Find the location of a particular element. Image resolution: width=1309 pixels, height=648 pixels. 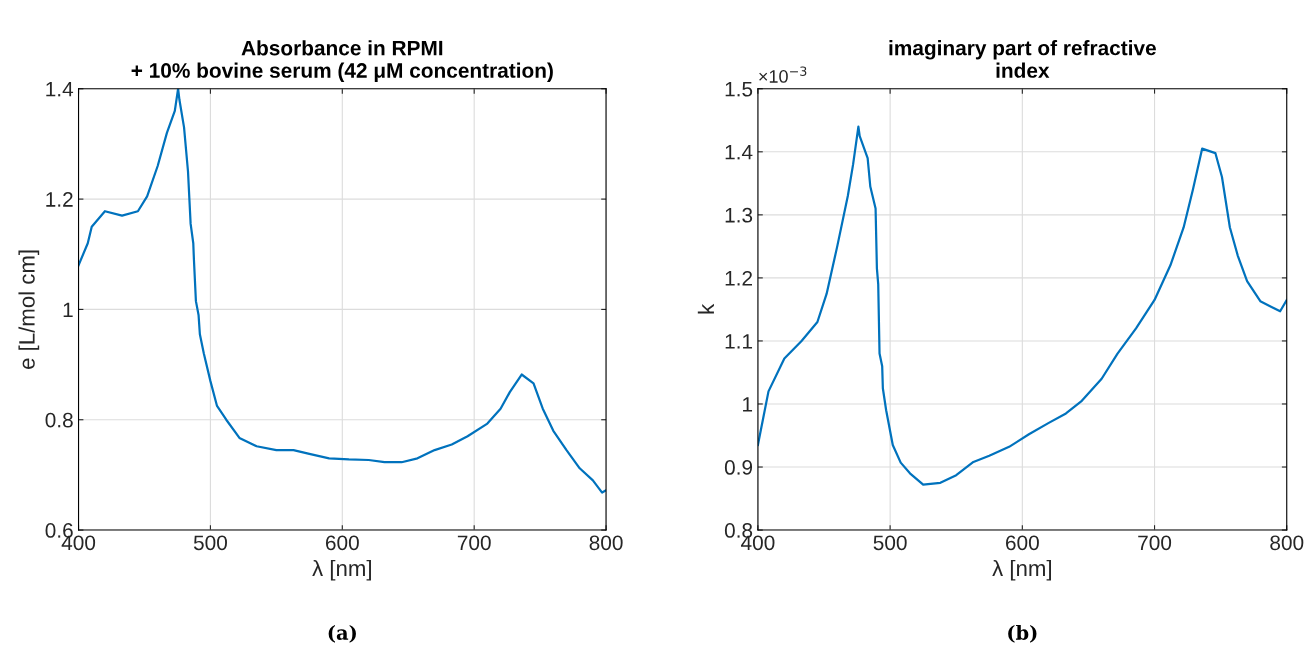

y-tick-label: 0.9 is located at coordinates (738, 467).